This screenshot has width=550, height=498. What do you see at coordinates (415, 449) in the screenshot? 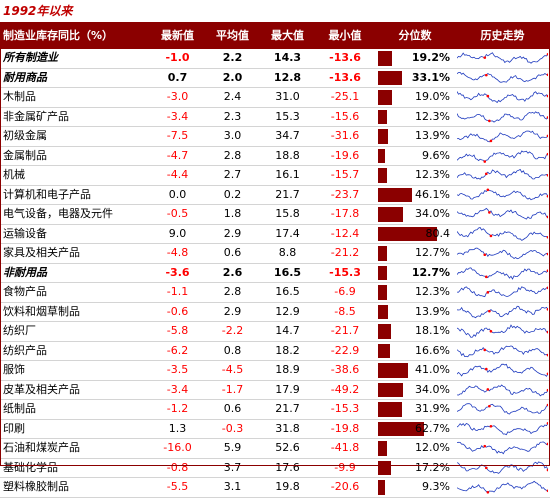
I see `percentile-cell: 12.0%` at bounding box center [415, 449].